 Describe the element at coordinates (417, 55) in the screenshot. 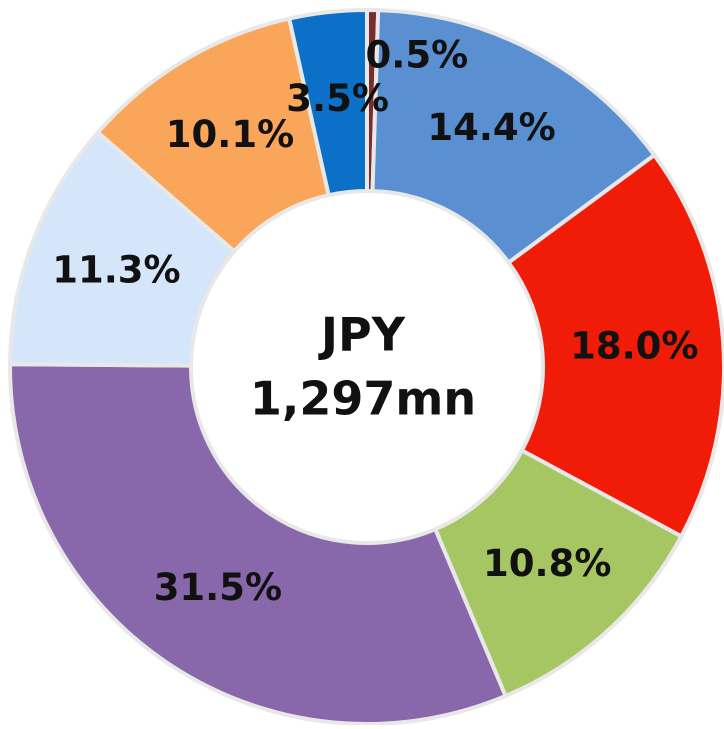

I see `data-label: 0.5%` at that location.